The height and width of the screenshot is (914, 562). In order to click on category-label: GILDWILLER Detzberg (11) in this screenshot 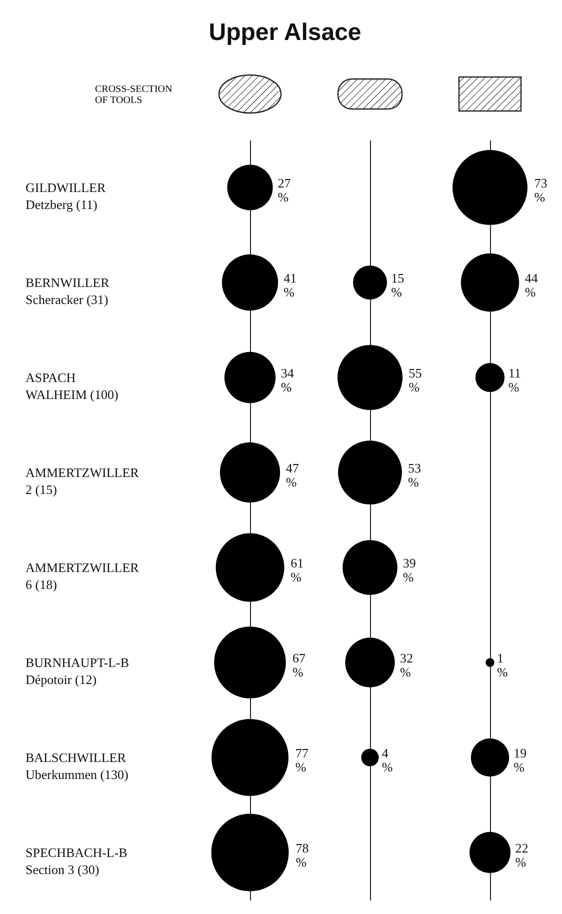, I will do `click(66, 196)`.